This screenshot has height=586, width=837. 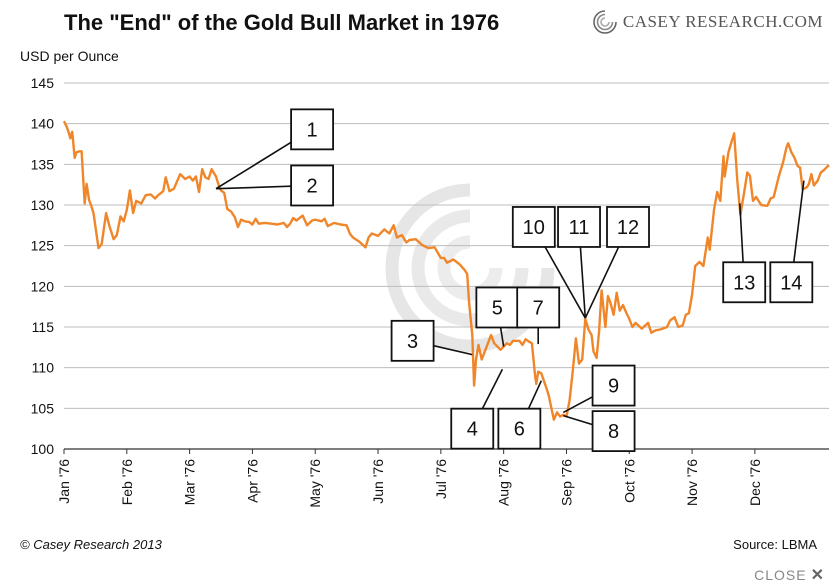 I want to click on annotation-label: 13, so click(x=744, y=283).